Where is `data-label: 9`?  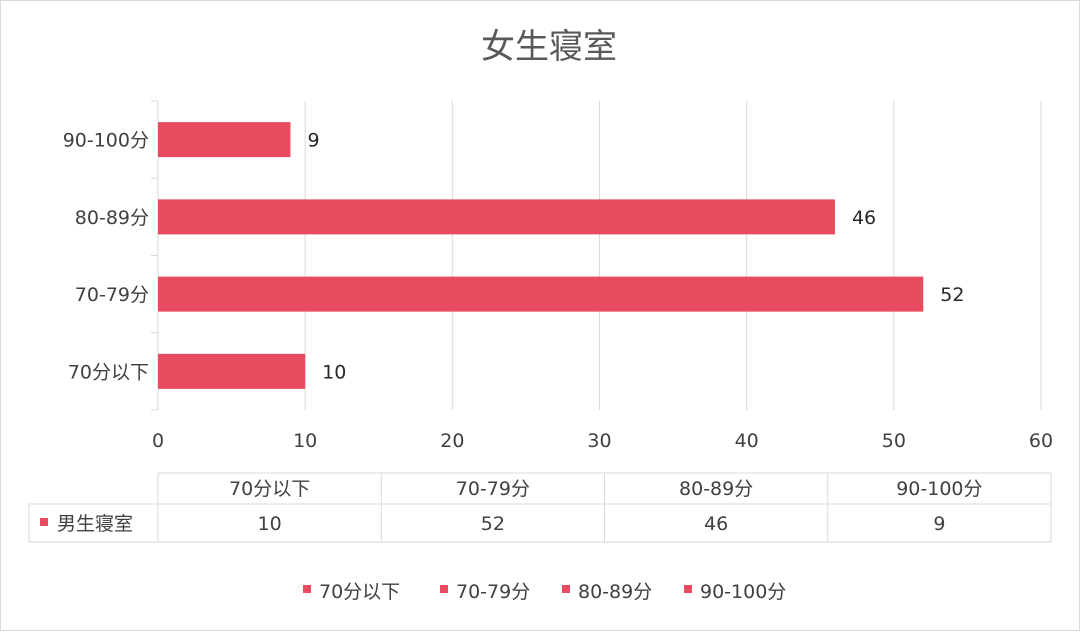
data-label: 9 is located at coordinates (313, 141).